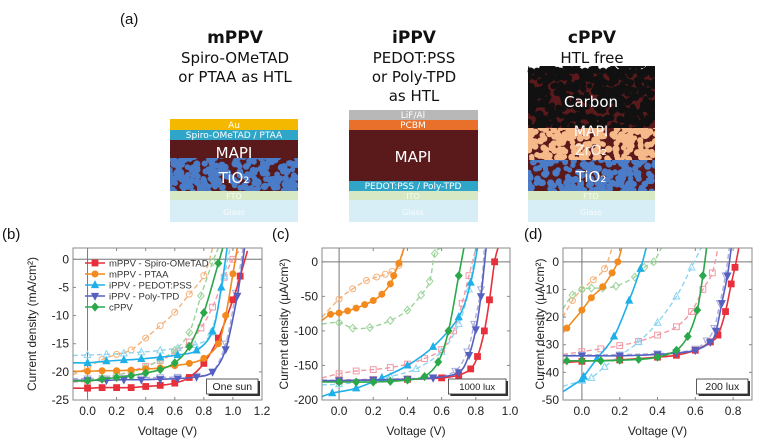  I want to click on plot-frame, so click(416, 324).